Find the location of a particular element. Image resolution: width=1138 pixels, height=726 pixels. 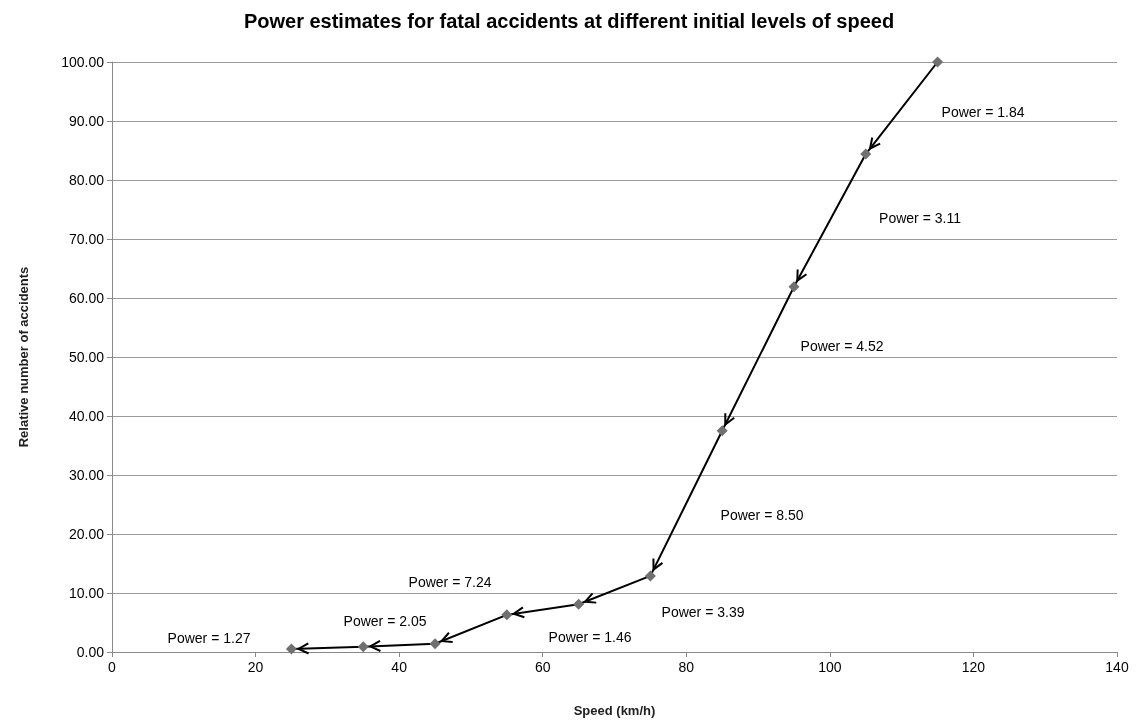

x-tick-label: 60 is located at coordinates (542, 667).